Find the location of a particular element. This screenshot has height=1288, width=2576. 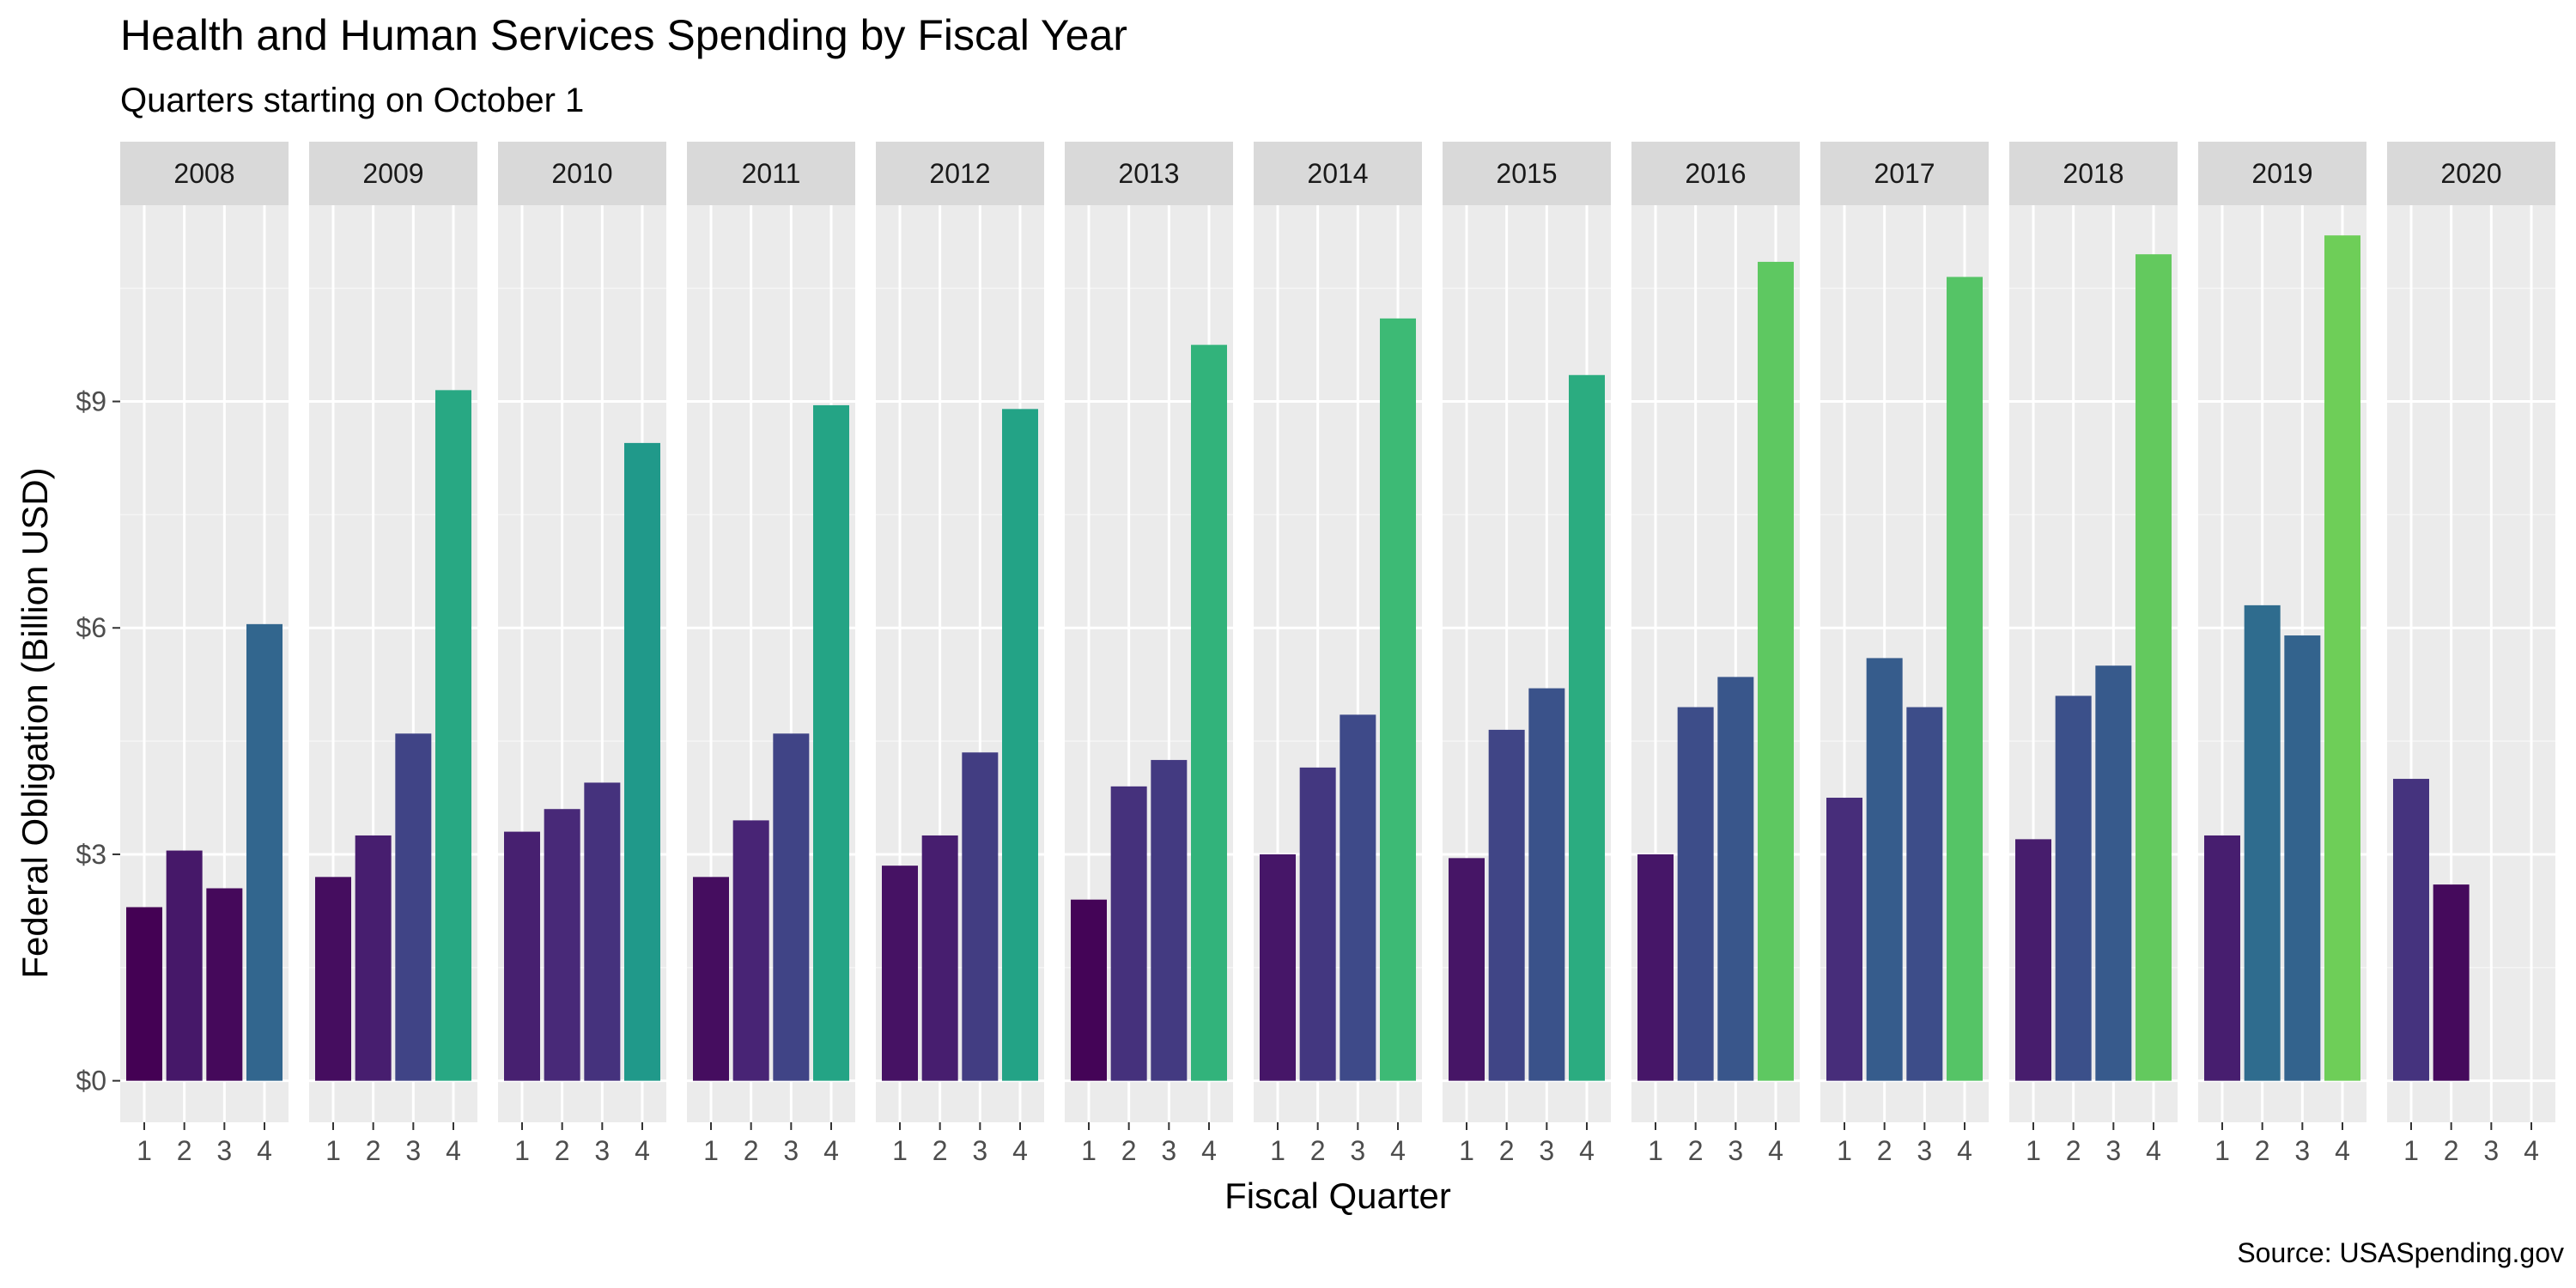

bar-2018-q2 is located at coordinates (2073, 889).